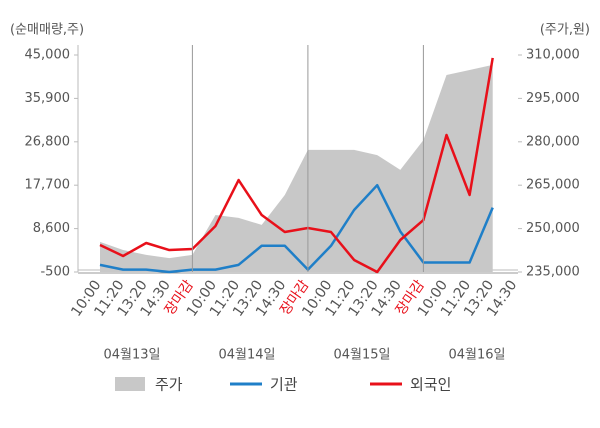 This screenshot has height=428, width=600. Describe the element at coordinates (553, 272) in the screenshot. I see `y2-tick-label: 235,000` at that location.